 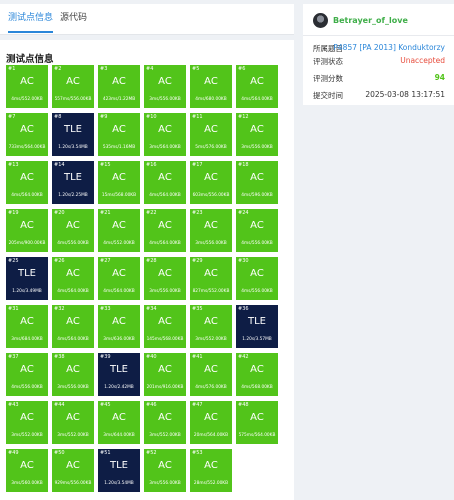 I want to click on testcase-time-memory: 3ms/636.00KB, so click(x=119, y=339).